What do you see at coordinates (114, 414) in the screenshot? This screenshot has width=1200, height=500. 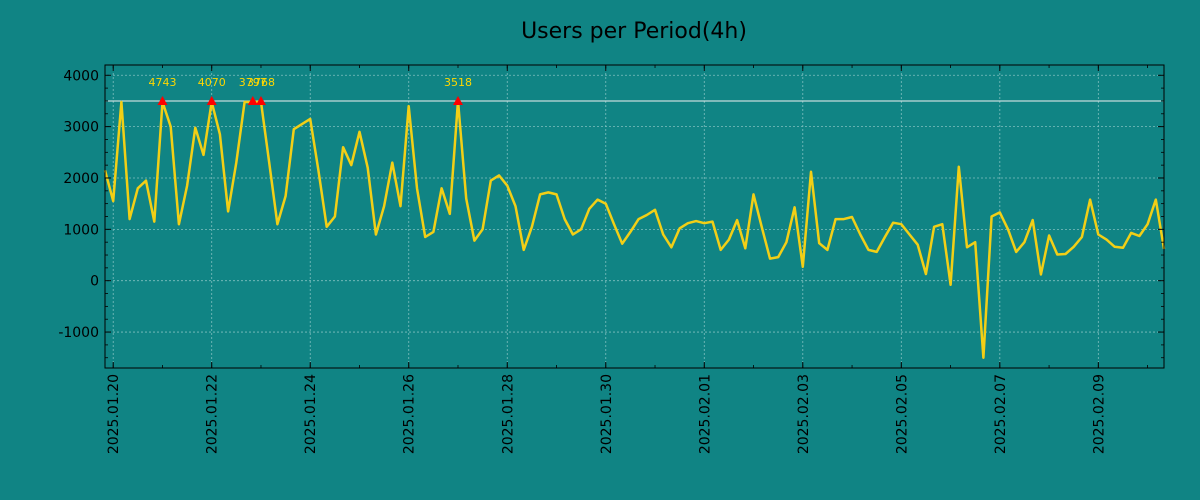 I see `x-tick-label: 2025.01.20` at bounding box center [114, 414].